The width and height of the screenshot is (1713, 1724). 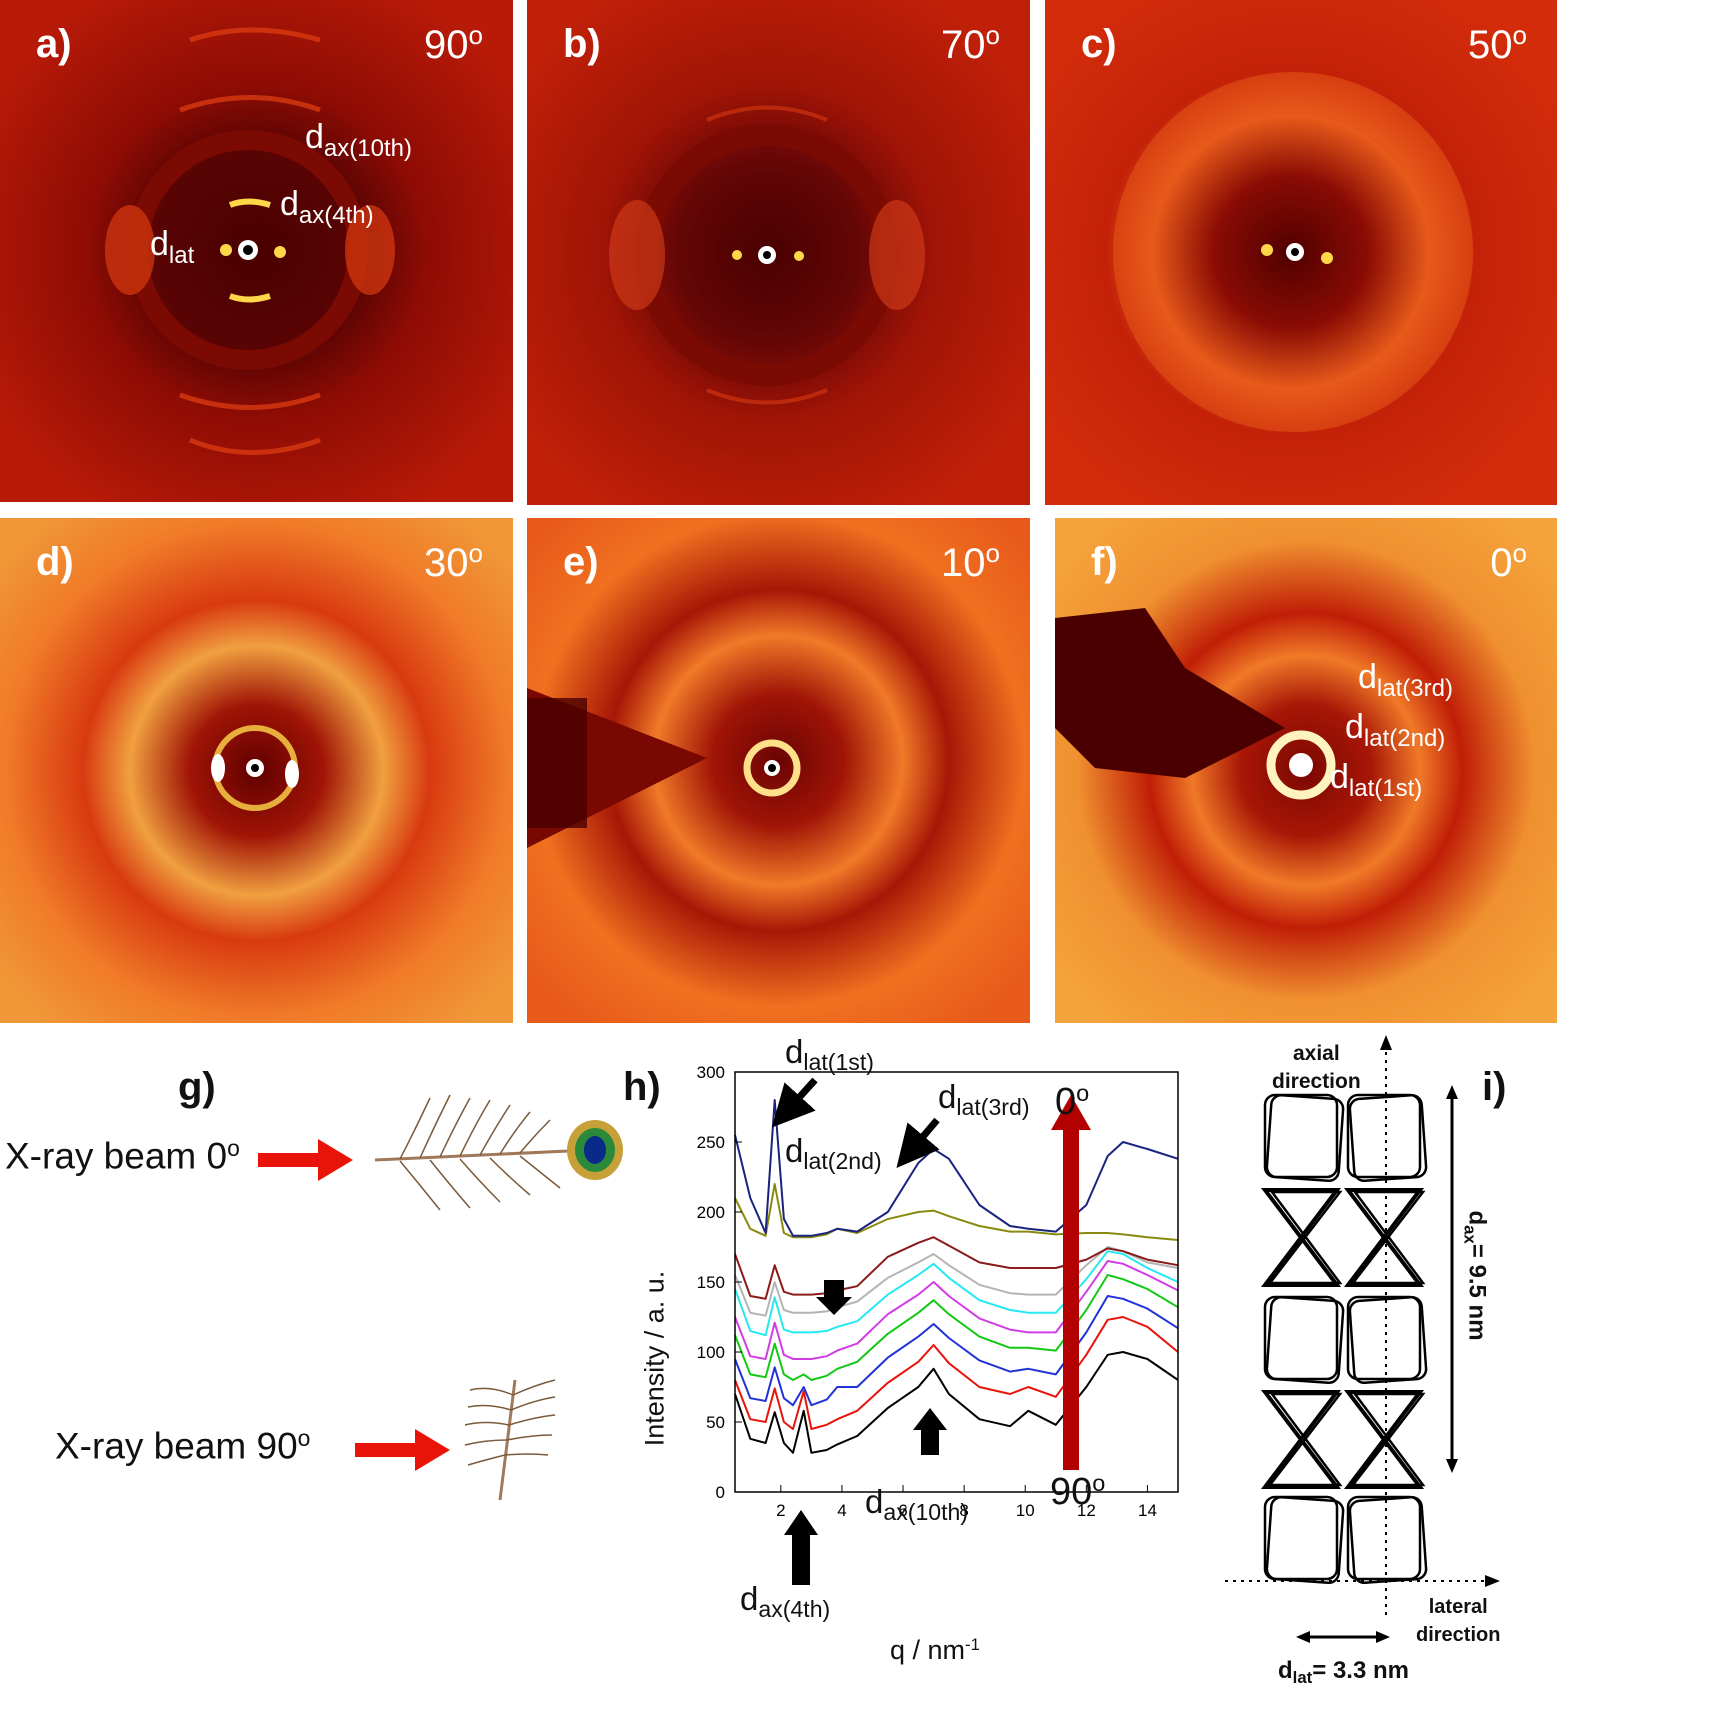 What do you see at coordinates (711, 1282) in the screenshot?
I see `y-tick-label: 150` at bounding box center [711, 1282].